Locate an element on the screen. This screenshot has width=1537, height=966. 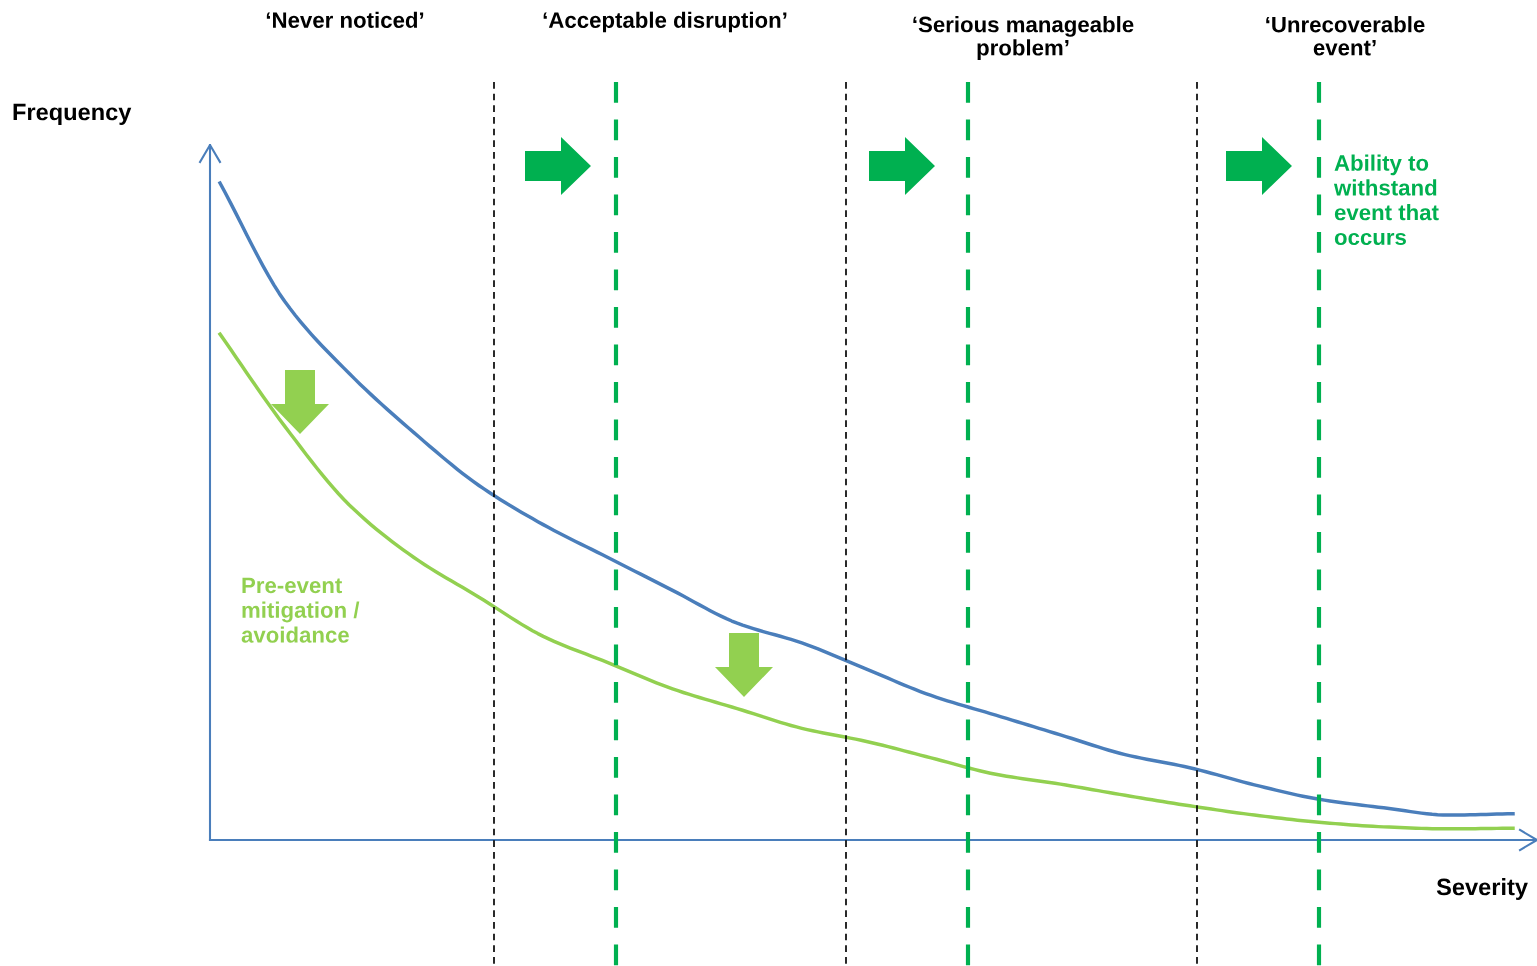
text: ‘Acceptable disruption’ is located at coordinates (665, 22).